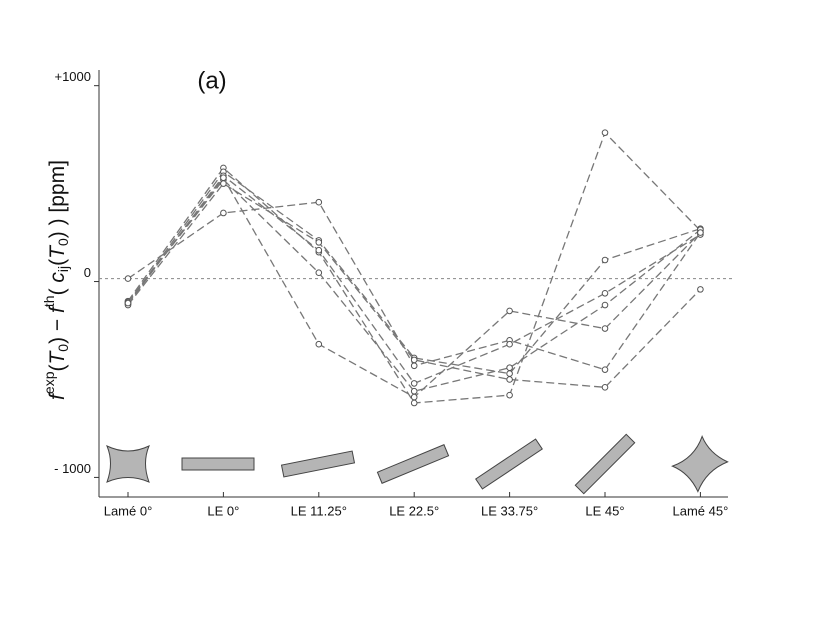 This screenshot has height=628, width=830. Describe the element at coordinates (211, 80) in the screenshot. I see `chart-title: (a)` at that location.